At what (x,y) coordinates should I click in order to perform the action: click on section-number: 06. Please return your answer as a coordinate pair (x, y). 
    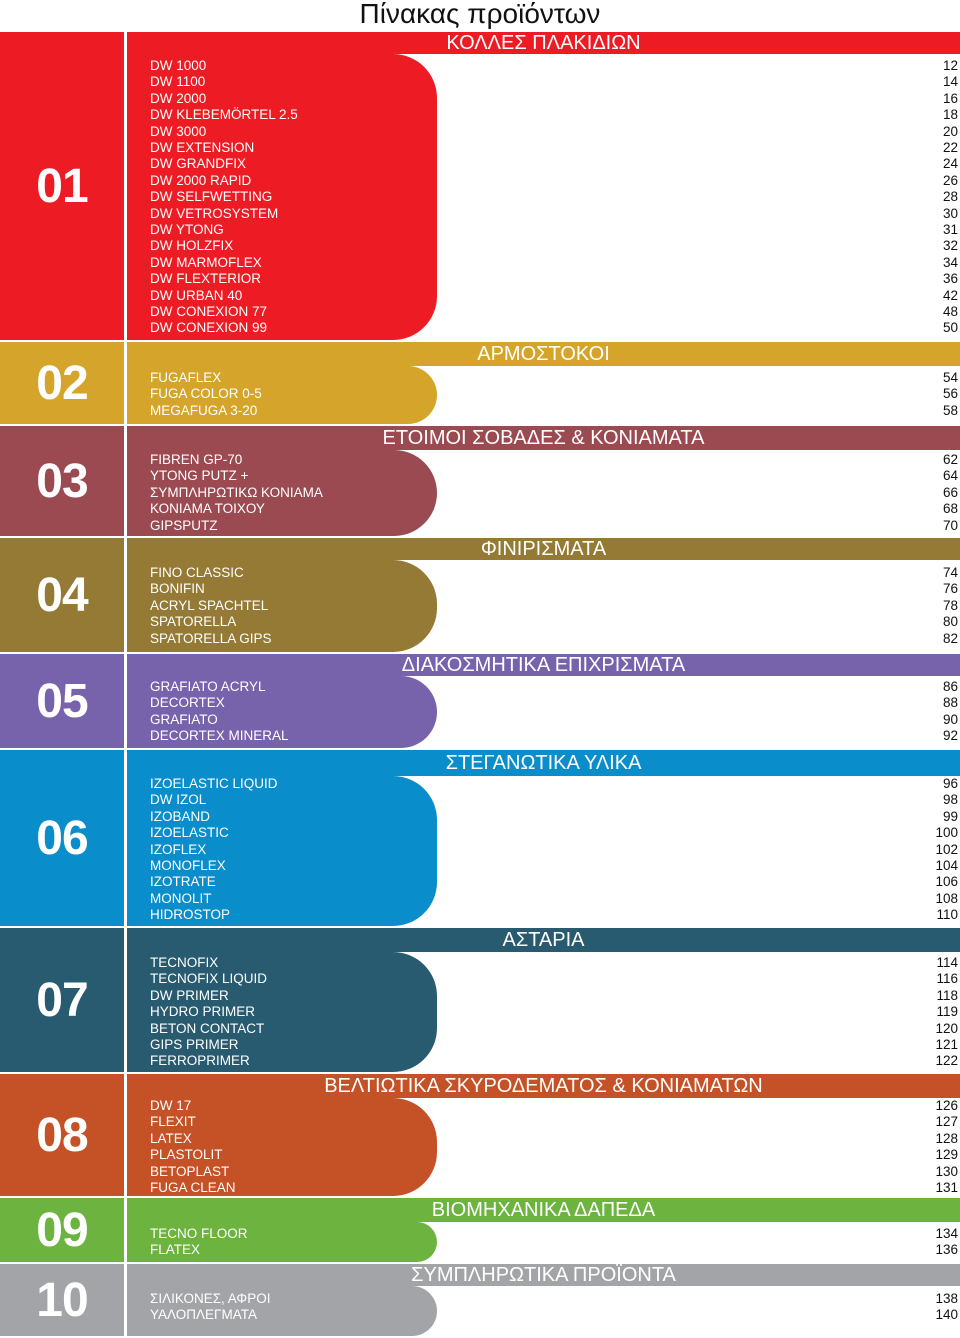
    Looking at the image, I should click on (62, 838).